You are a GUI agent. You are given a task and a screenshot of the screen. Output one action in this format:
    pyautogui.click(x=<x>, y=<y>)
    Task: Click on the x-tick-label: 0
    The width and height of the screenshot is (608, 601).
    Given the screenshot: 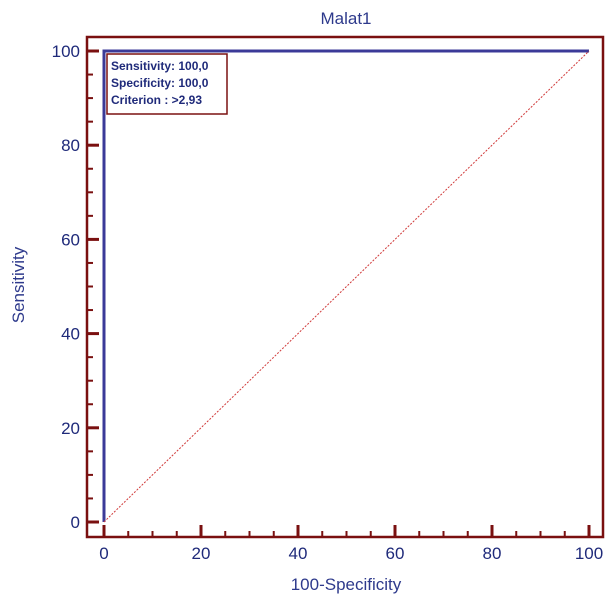 What is the action you would take?
    pyautogui.click(x=103, y=553)
    